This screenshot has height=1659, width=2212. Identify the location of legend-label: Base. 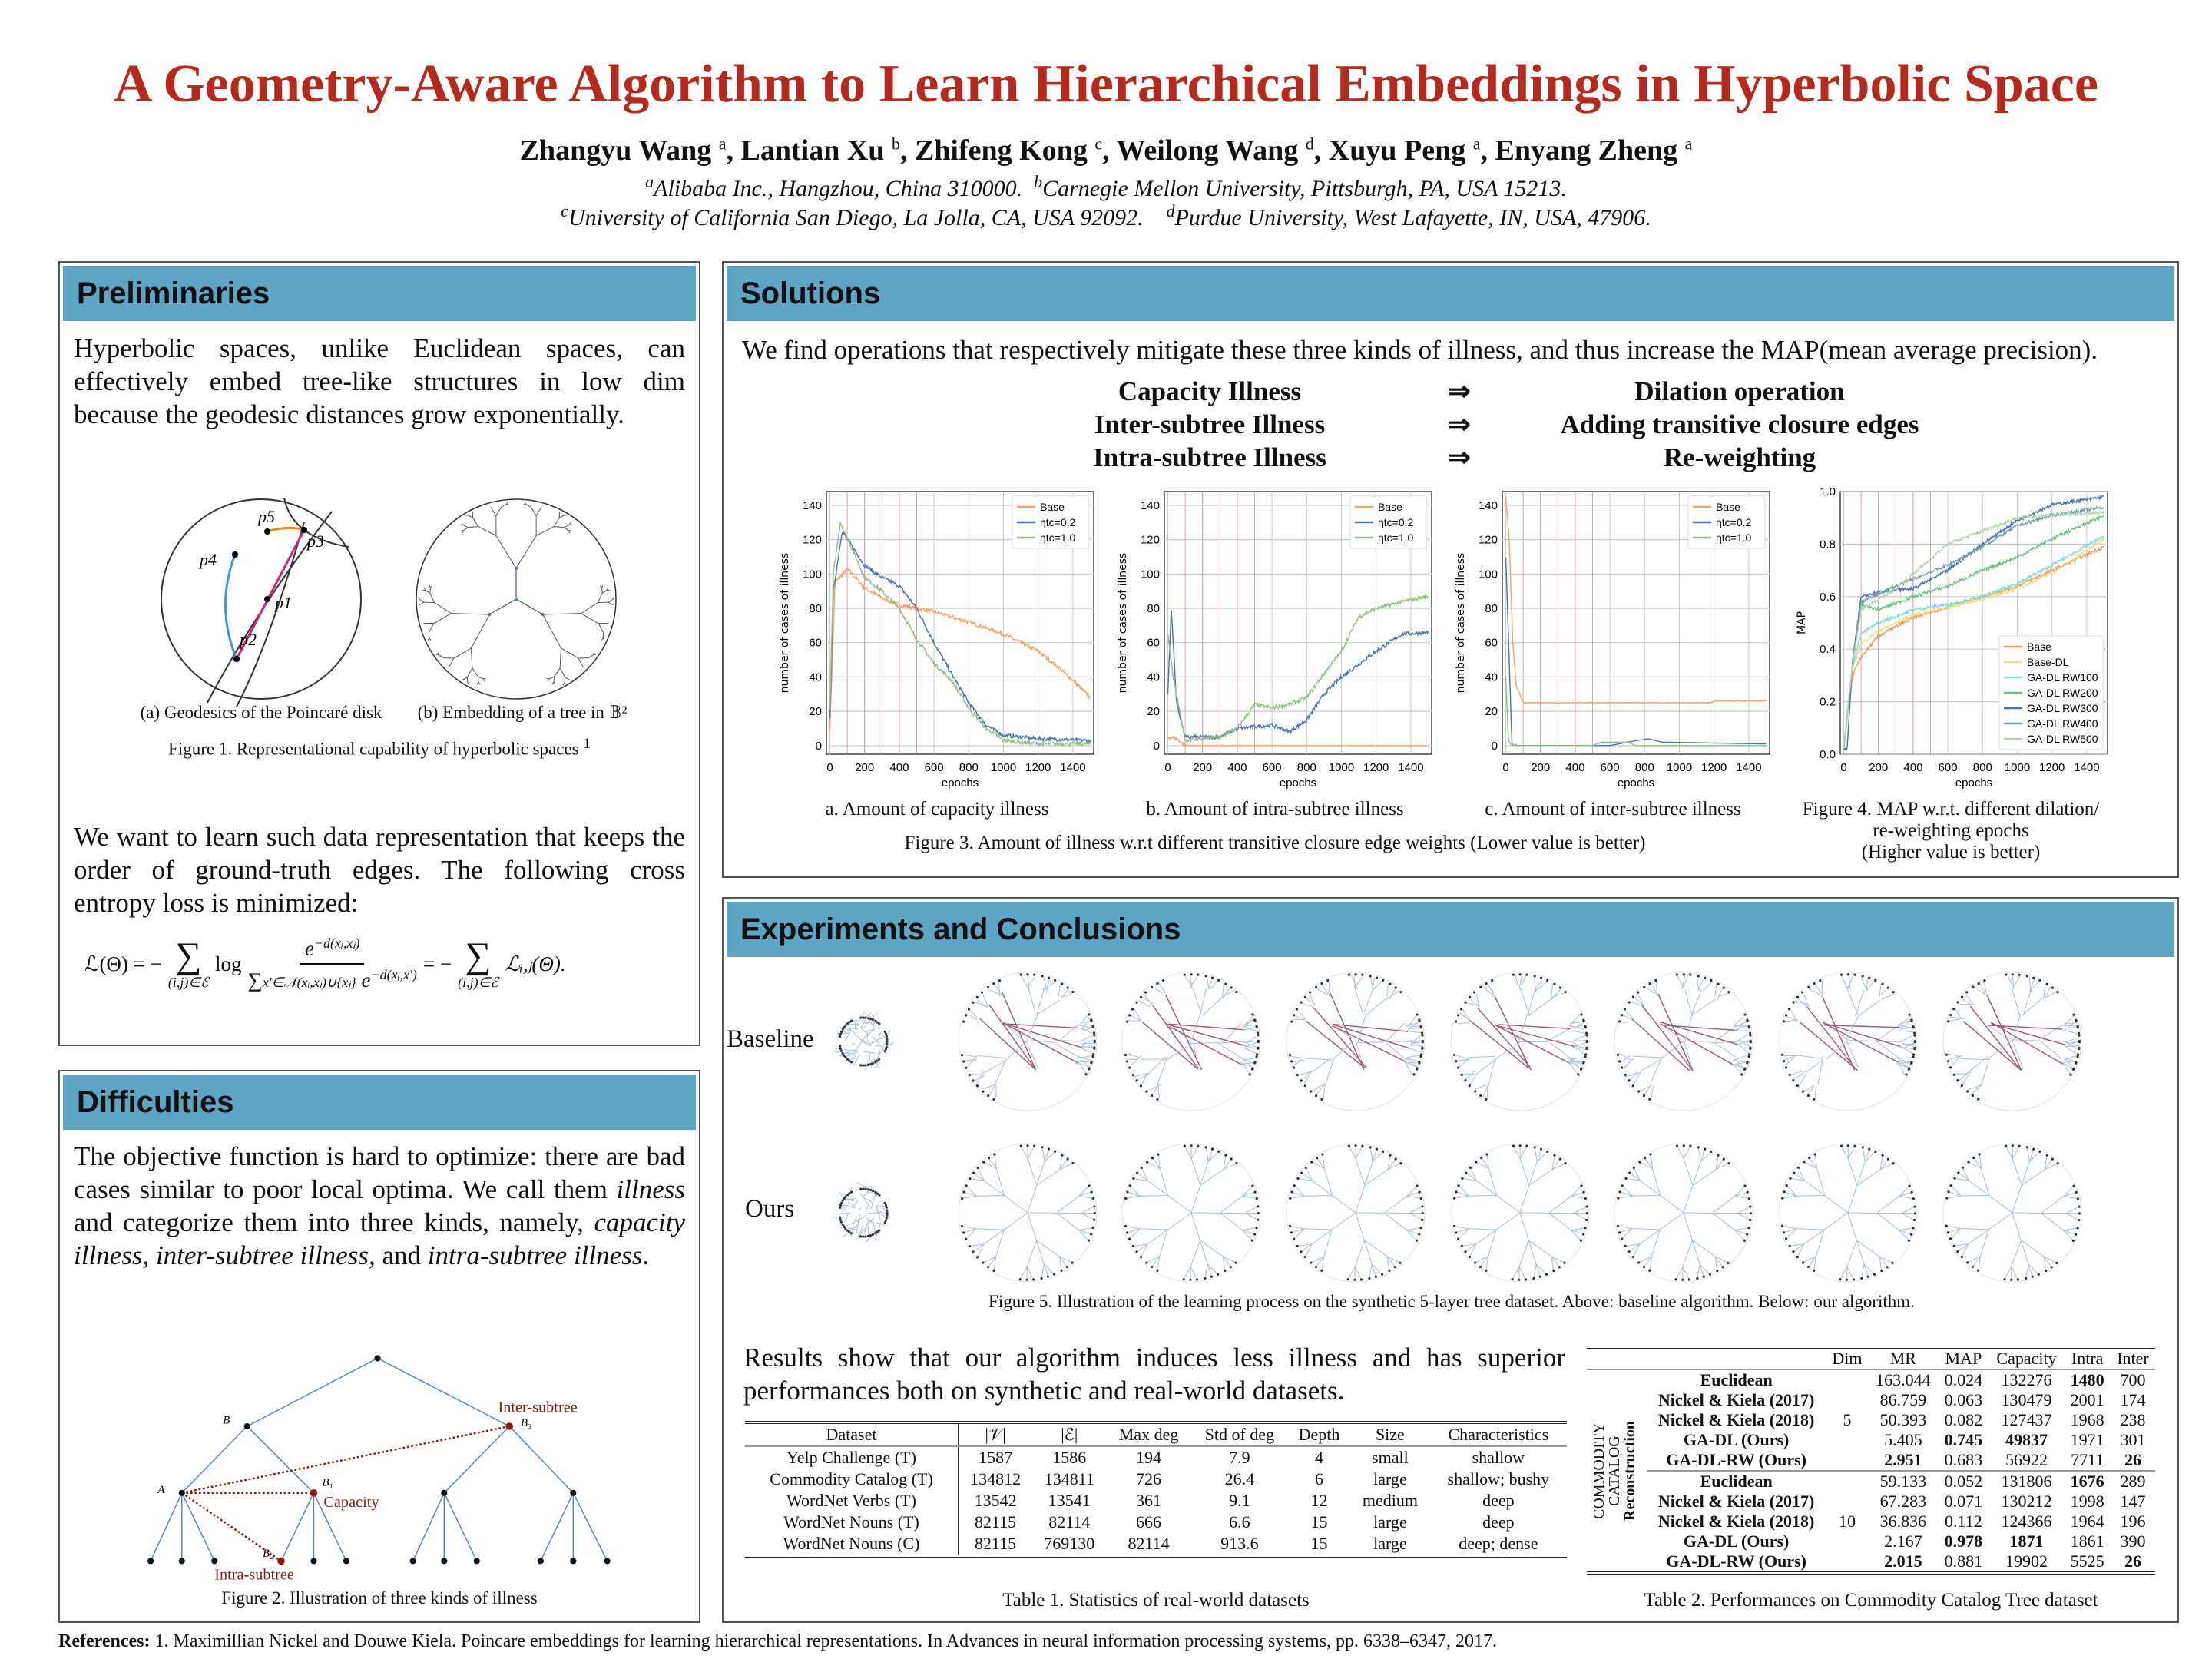
(1390, 507).